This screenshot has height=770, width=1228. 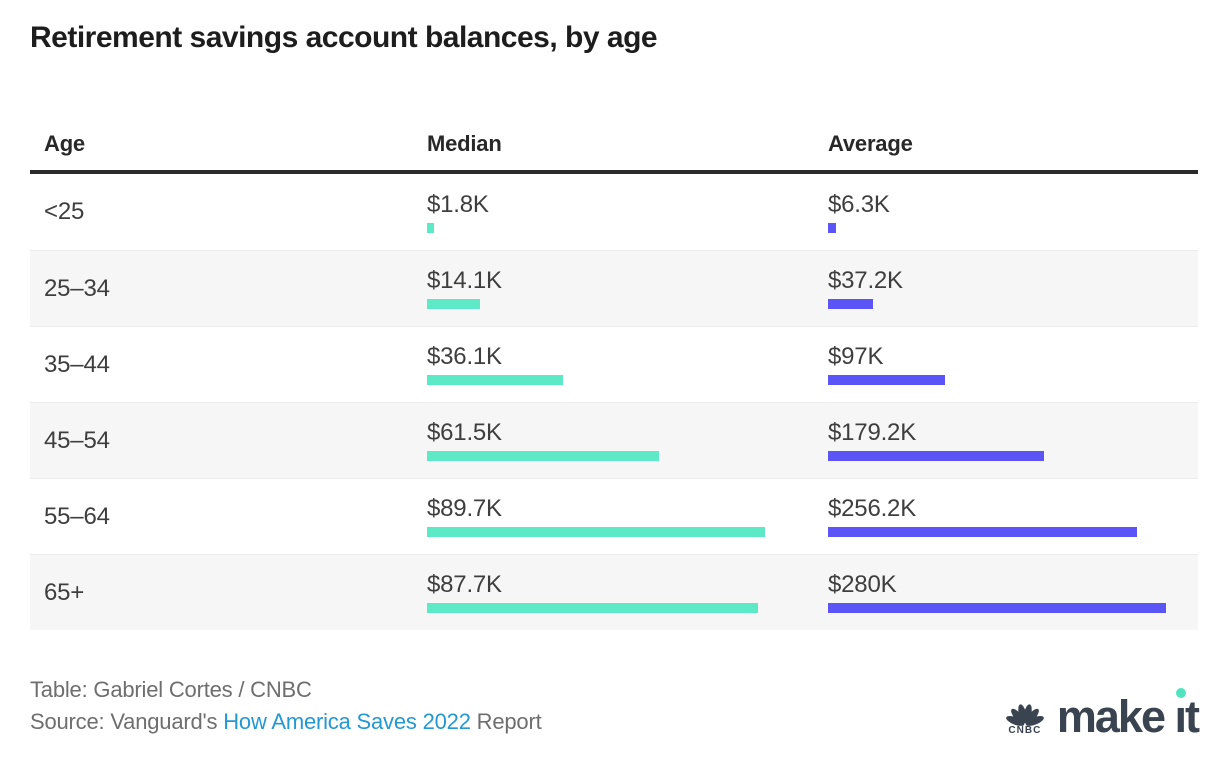 I want to click on column-header-average: Average, so click(x=870, y=143).